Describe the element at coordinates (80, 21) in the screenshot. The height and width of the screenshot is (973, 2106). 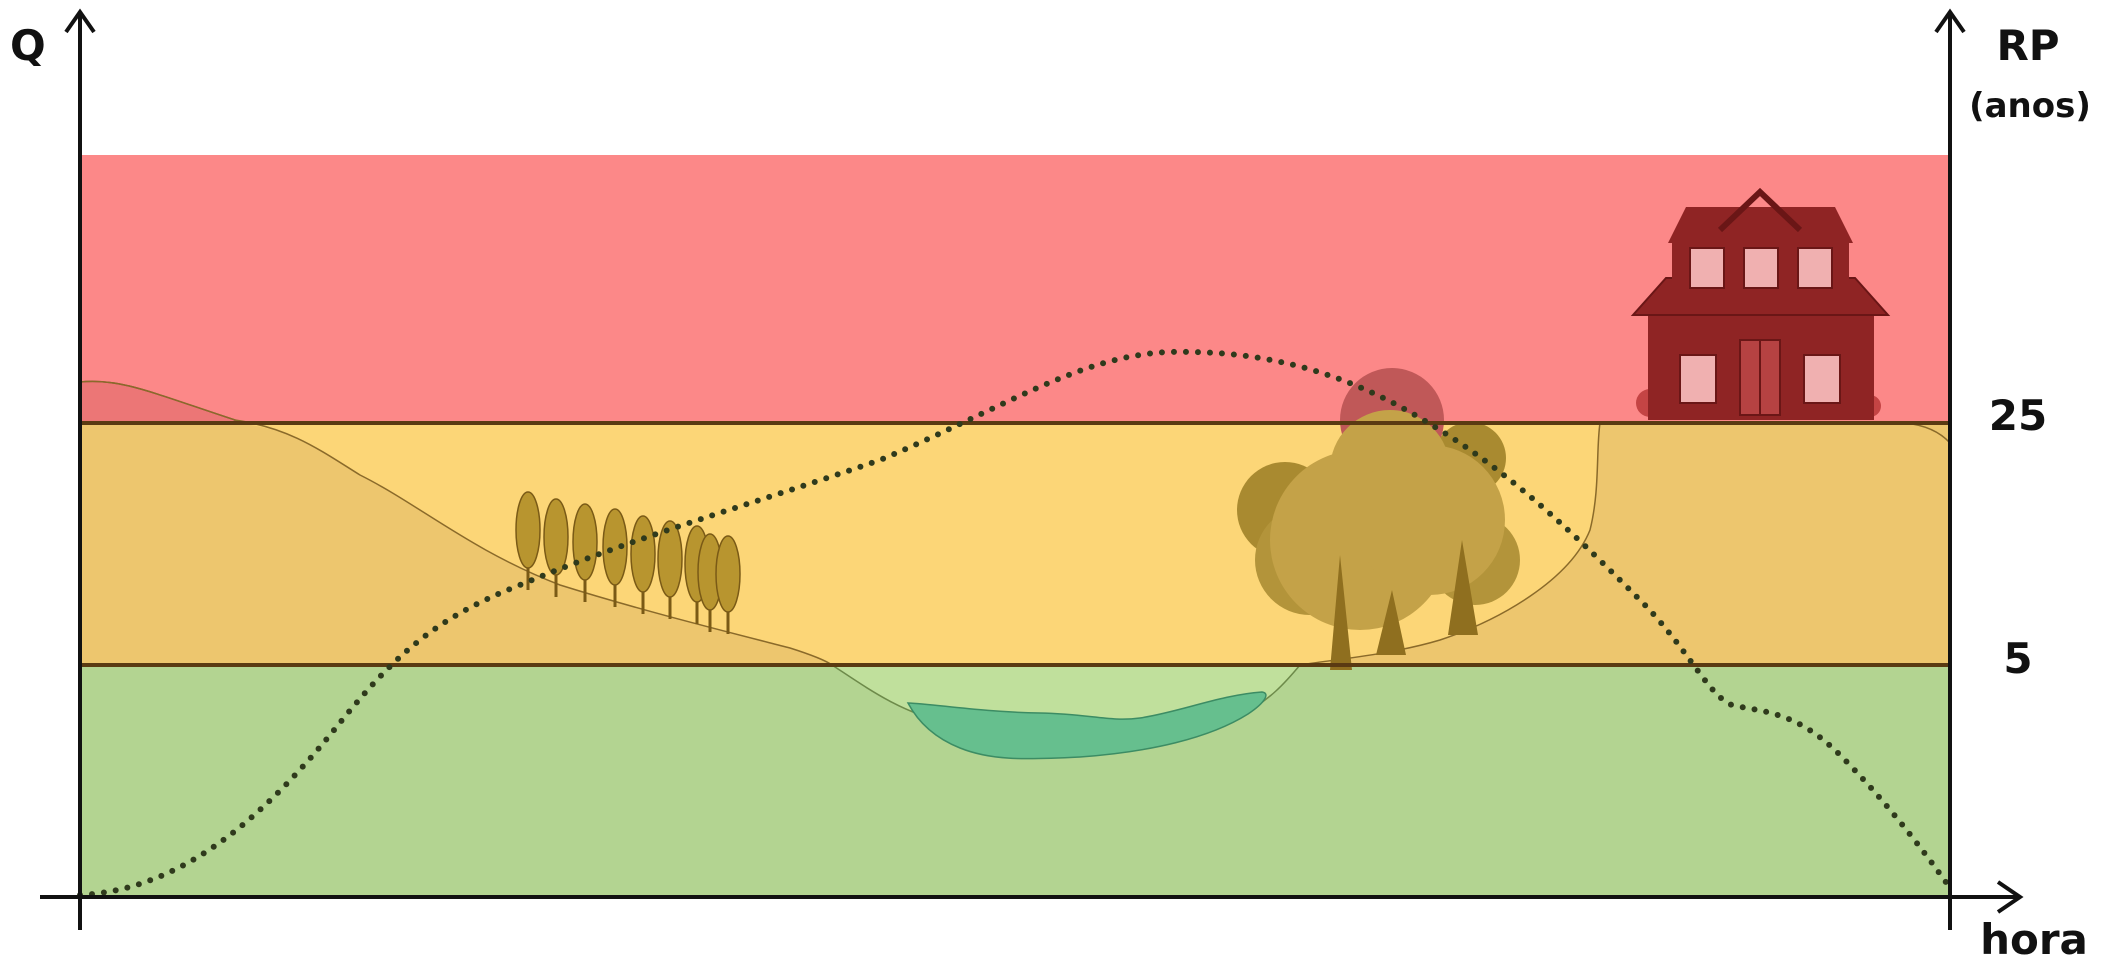
I see `y-axis-left-arrow` at that location.